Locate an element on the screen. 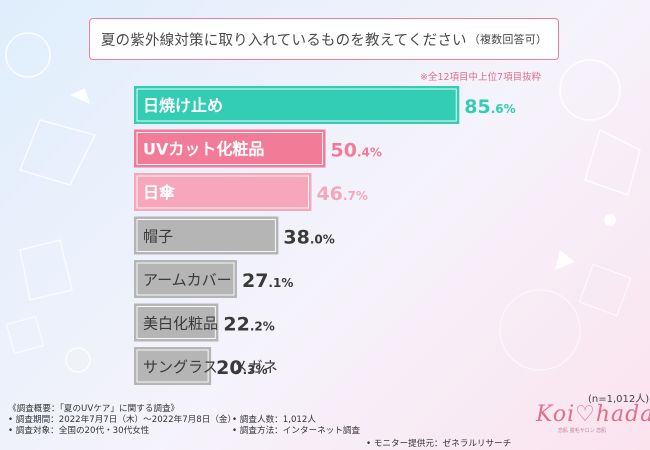 Image resolution: width=650 pixels, height=450 pixels. koihada-logo: Koi♡hada 恋肌 脱毛サロン 恋肌 is located at coordinates (593, 424).